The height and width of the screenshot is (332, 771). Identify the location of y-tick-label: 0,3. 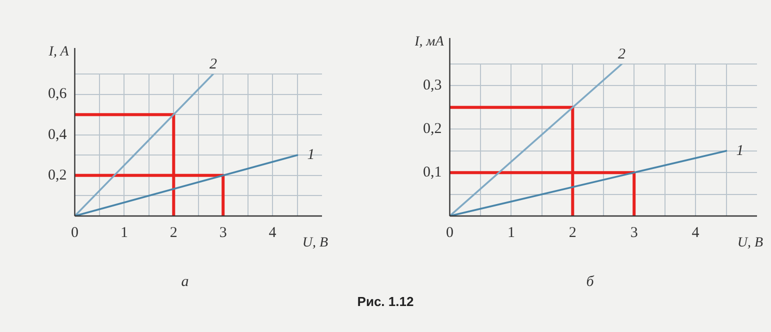
(432, 86).